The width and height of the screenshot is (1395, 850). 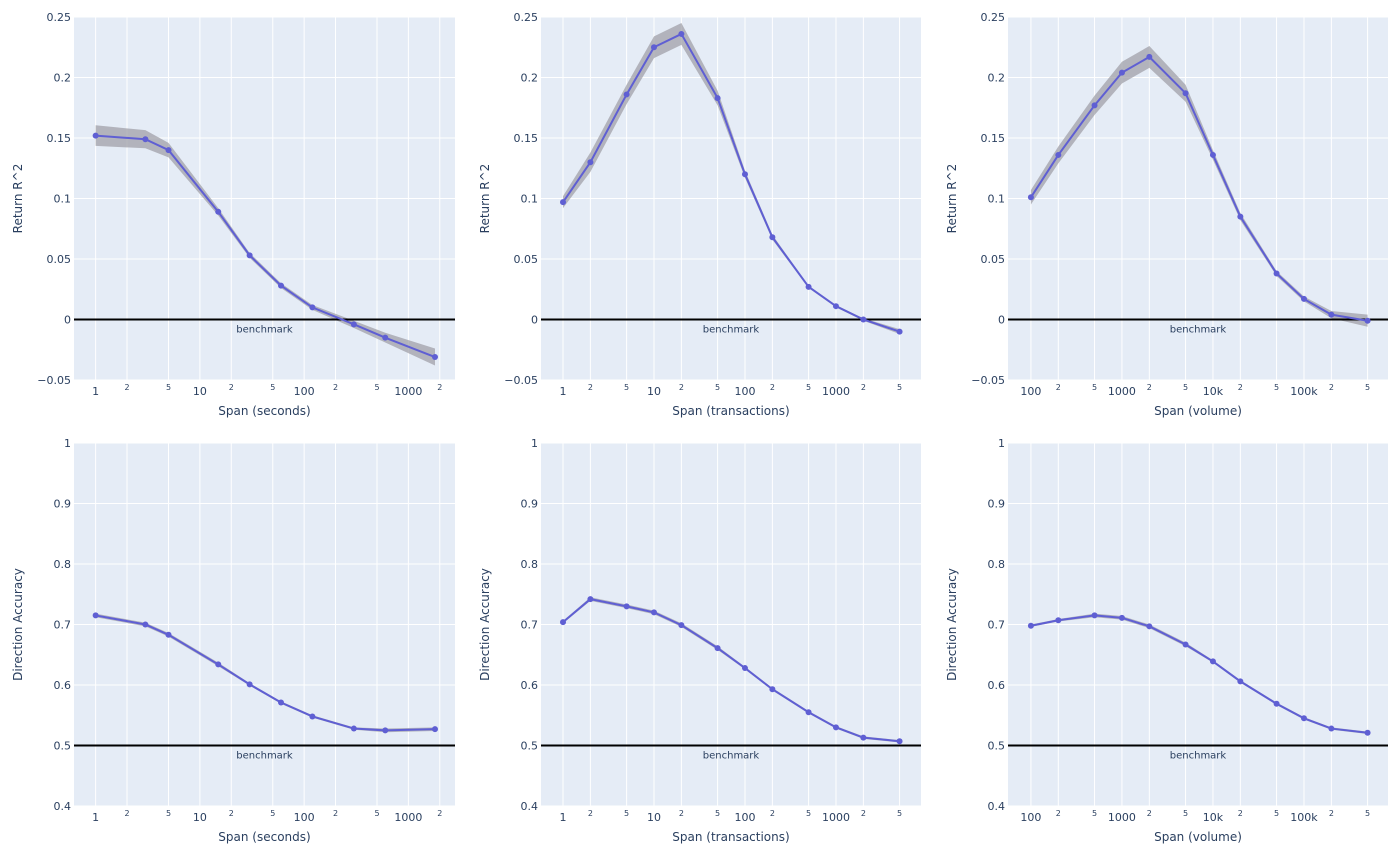 I want to click on x-axis-title: Span (transactions), so click(x=730, y=837).